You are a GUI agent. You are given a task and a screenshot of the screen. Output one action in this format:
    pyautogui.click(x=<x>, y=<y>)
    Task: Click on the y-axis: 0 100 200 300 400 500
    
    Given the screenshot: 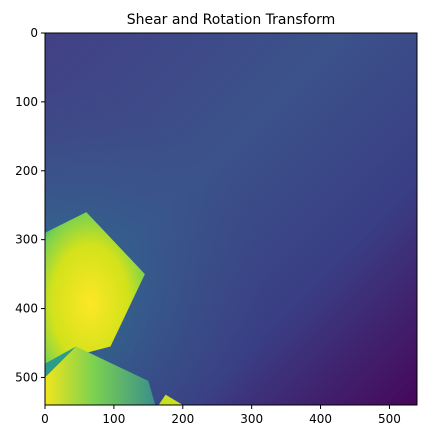 What is the action you would take?
    pyautogui.click(x=30, y=205)
    